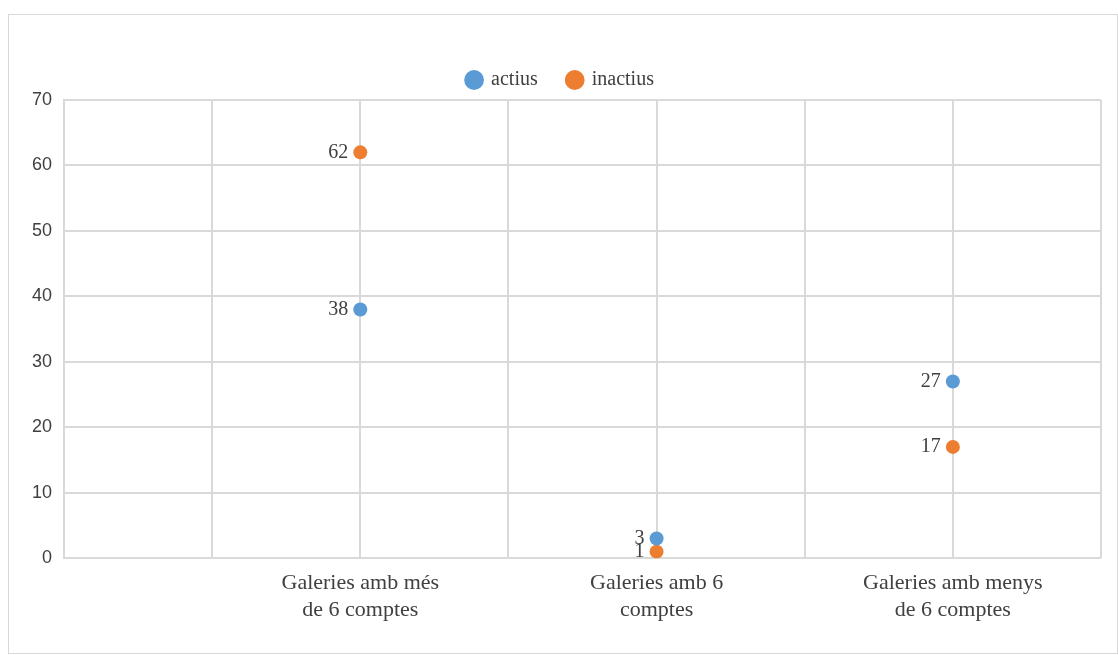 The image size is (1118, 655). Describe the element at coordinates (623, 78) in the screenshot. I see `legend-label: inactius` at that location.